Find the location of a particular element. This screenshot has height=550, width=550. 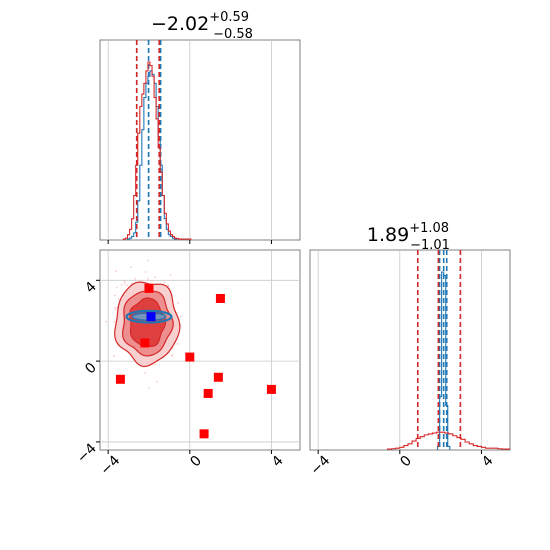

title-bottom-right-sup: +1.08 is located at coordinates (429, 228).